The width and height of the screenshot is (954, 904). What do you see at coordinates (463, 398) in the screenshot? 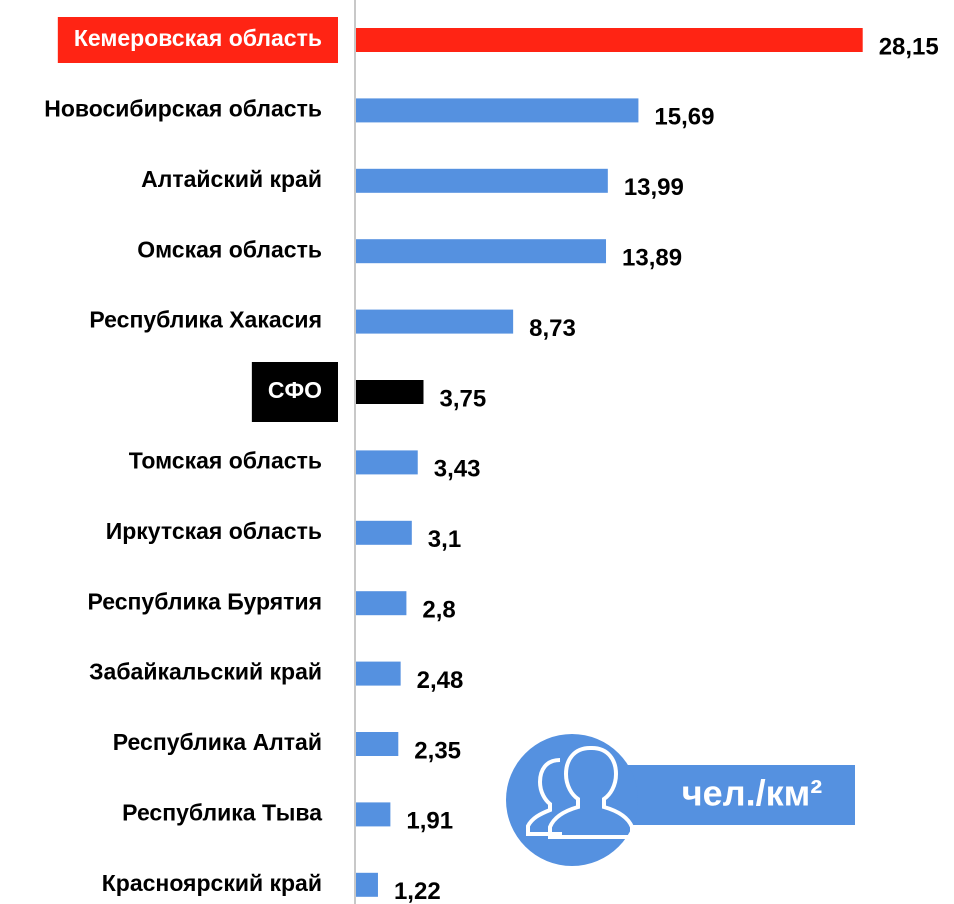
I see `value-label: 3,75` at bounding box center [463, 398].